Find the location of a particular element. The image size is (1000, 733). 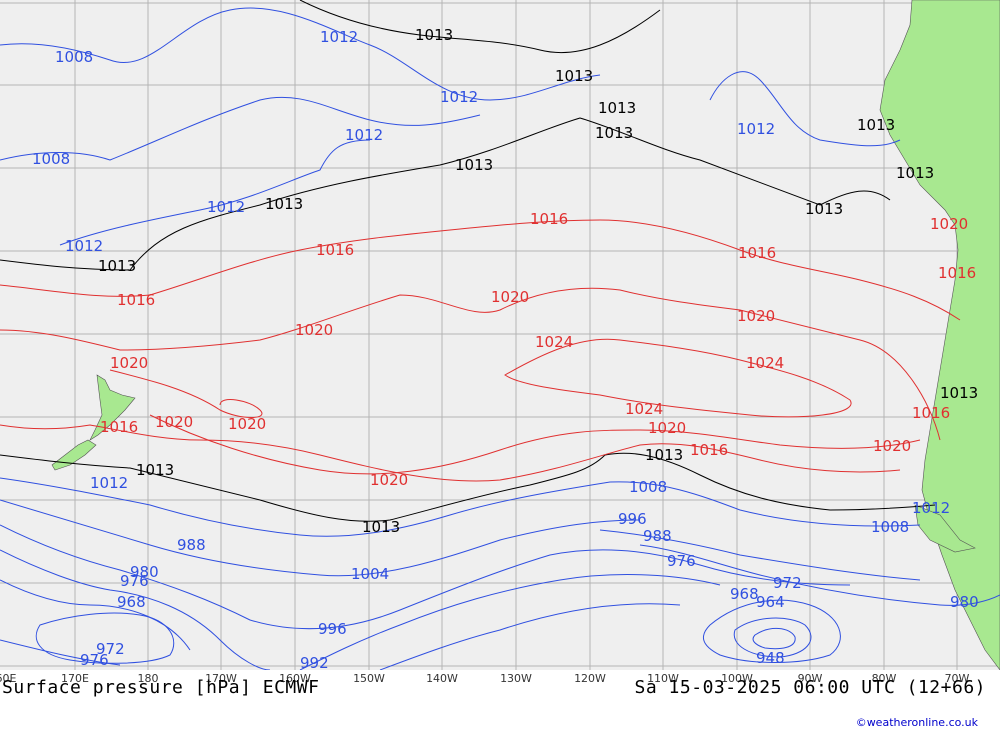

lon-label: 180 is located at coordinates (148, 678).